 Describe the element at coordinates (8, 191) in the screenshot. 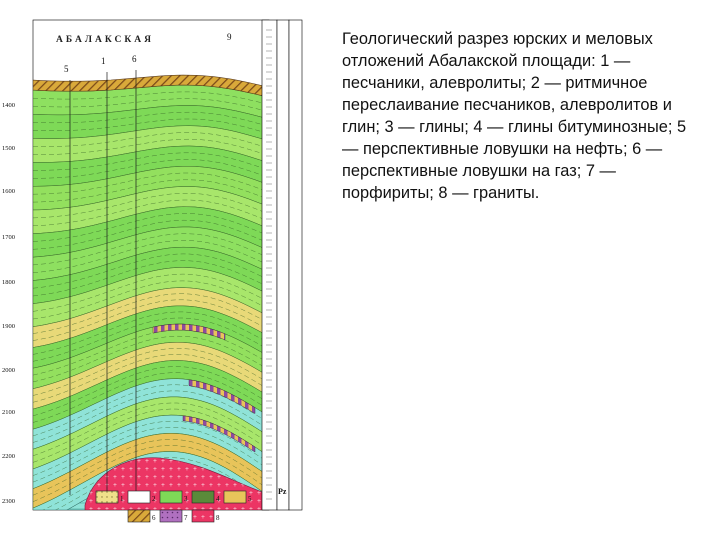

I see `depth-label: 1600` at that location.